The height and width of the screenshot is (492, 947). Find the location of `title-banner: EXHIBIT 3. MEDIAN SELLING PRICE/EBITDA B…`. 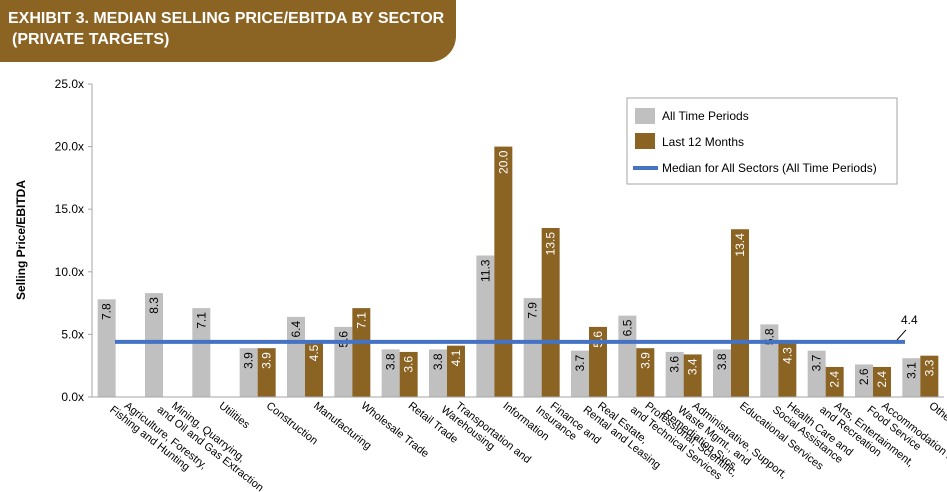

title-banner: EXHIBIT 3. MEDIAN SELLING PRICE/EBITDA B… is located at coordinates (228, 31).